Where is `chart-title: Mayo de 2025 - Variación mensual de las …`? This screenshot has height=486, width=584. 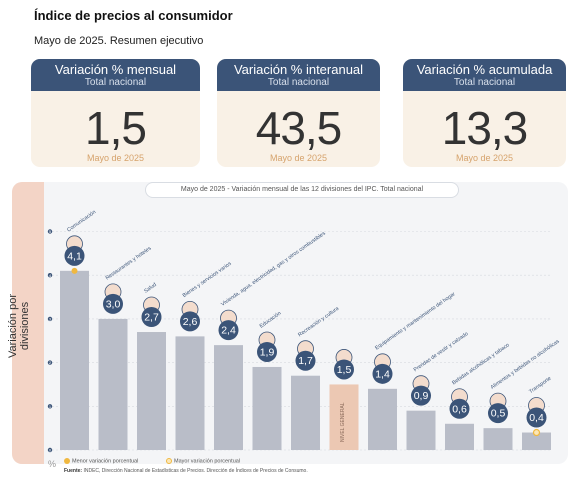 chart-title: Mayo de 2025 - Variación mensual de las … is located at coordinates (302, 190).